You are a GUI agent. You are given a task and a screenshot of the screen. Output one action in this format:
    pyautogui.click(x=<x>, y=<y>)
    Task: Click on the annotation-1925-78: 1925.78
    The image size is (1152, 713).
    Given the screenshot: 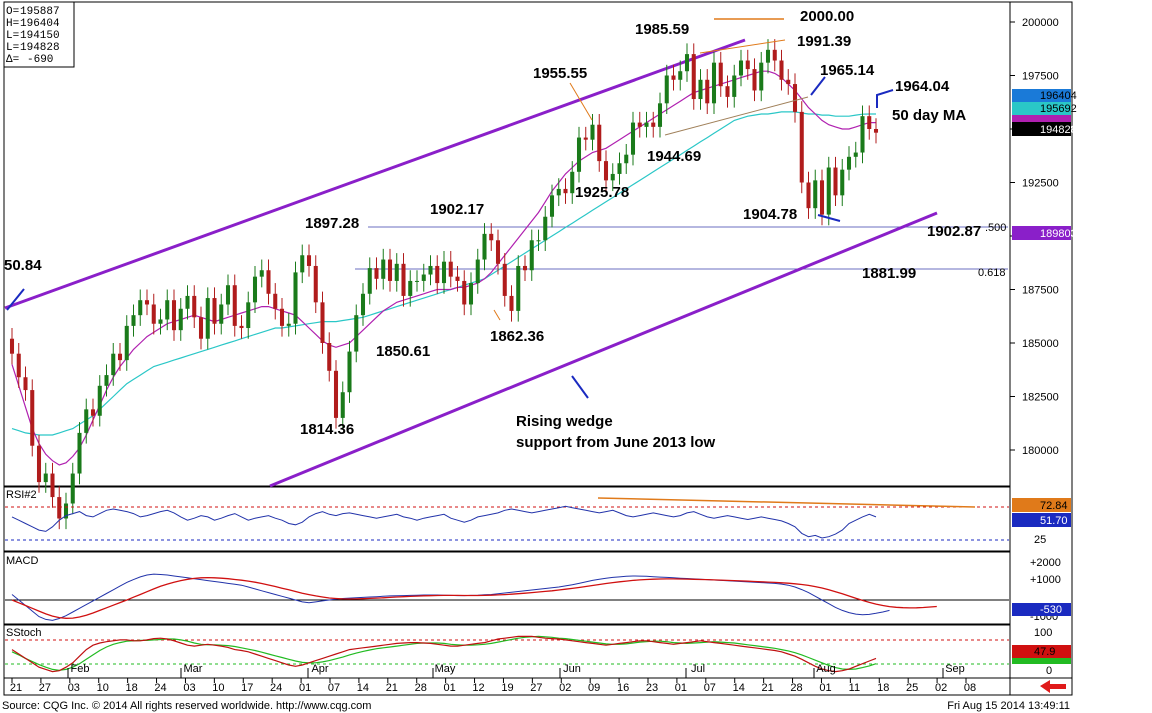 What is the action you would take?
    pyautogui.click(x=602, y=192)
    